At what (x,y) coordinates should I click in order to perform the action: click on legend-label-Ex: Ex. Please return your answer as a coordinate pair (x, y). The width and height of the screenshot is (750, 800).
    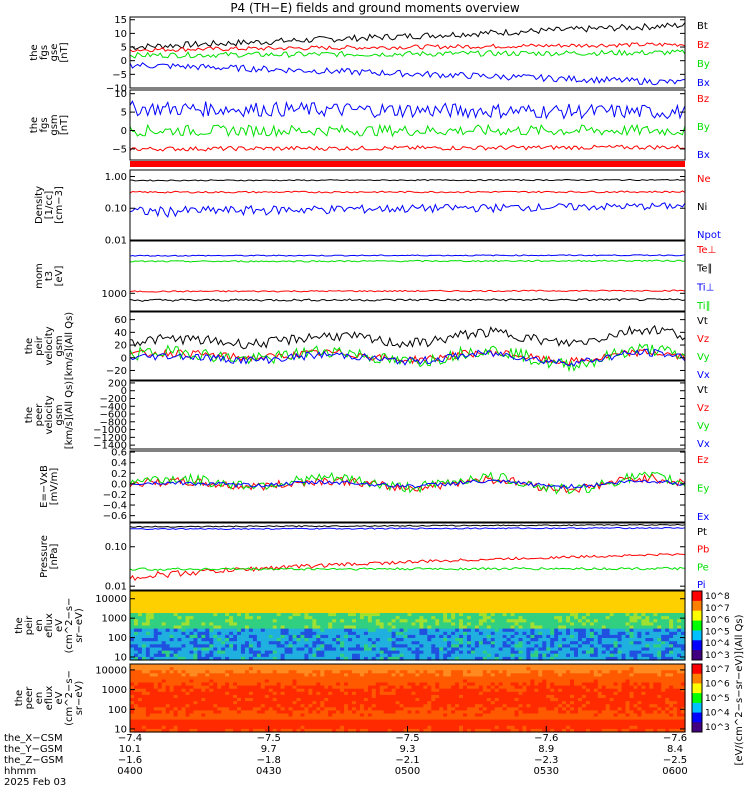
    Looking at the image, I should click on (703, 517).